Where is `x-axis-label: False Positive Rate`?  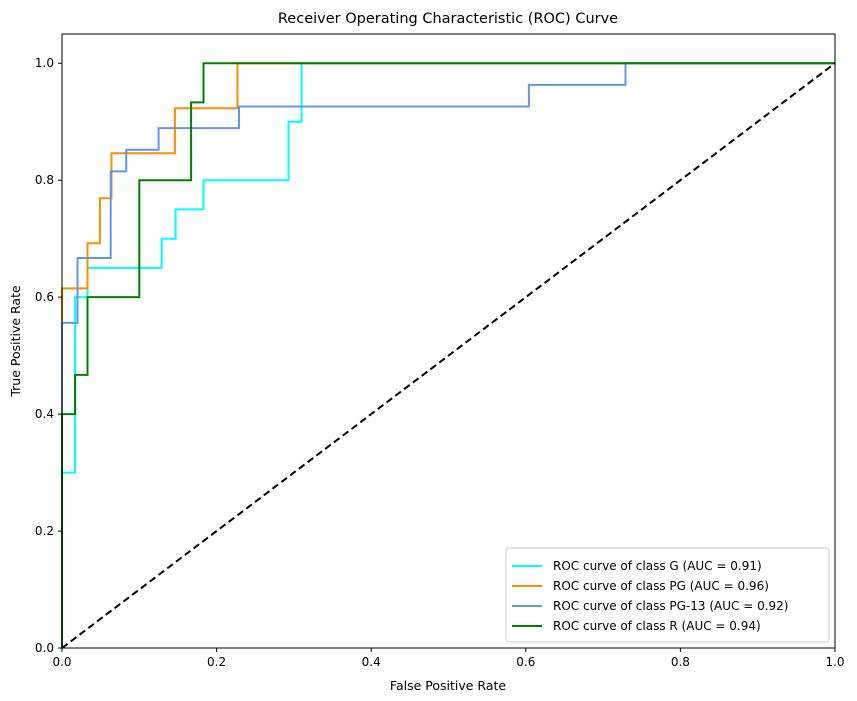
x-axis-label: False Positive Rate is located at coordinates (448, 685).